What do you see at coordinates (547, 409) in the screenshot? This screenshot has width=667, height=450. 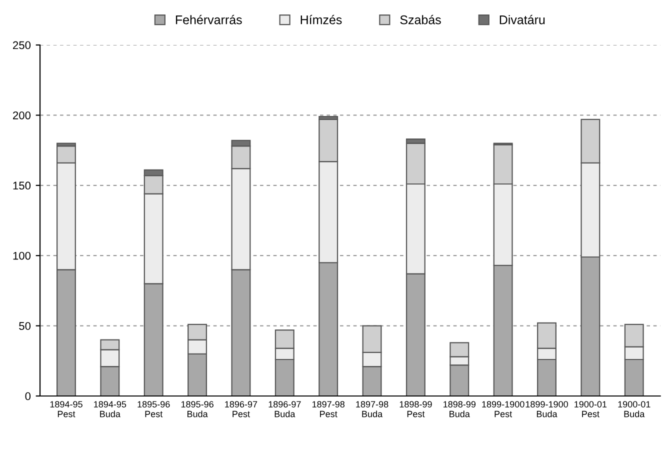 I see `x-tick-label: 1899-1900 Buda` at bounding box center [547, 409].